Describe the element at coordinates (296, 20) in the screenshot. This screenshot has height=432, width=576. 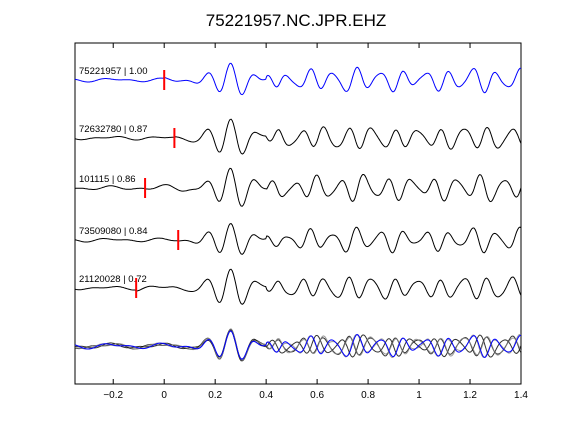
I see `chart-title: 75221957.NC.JPR.EHZ` at that location.